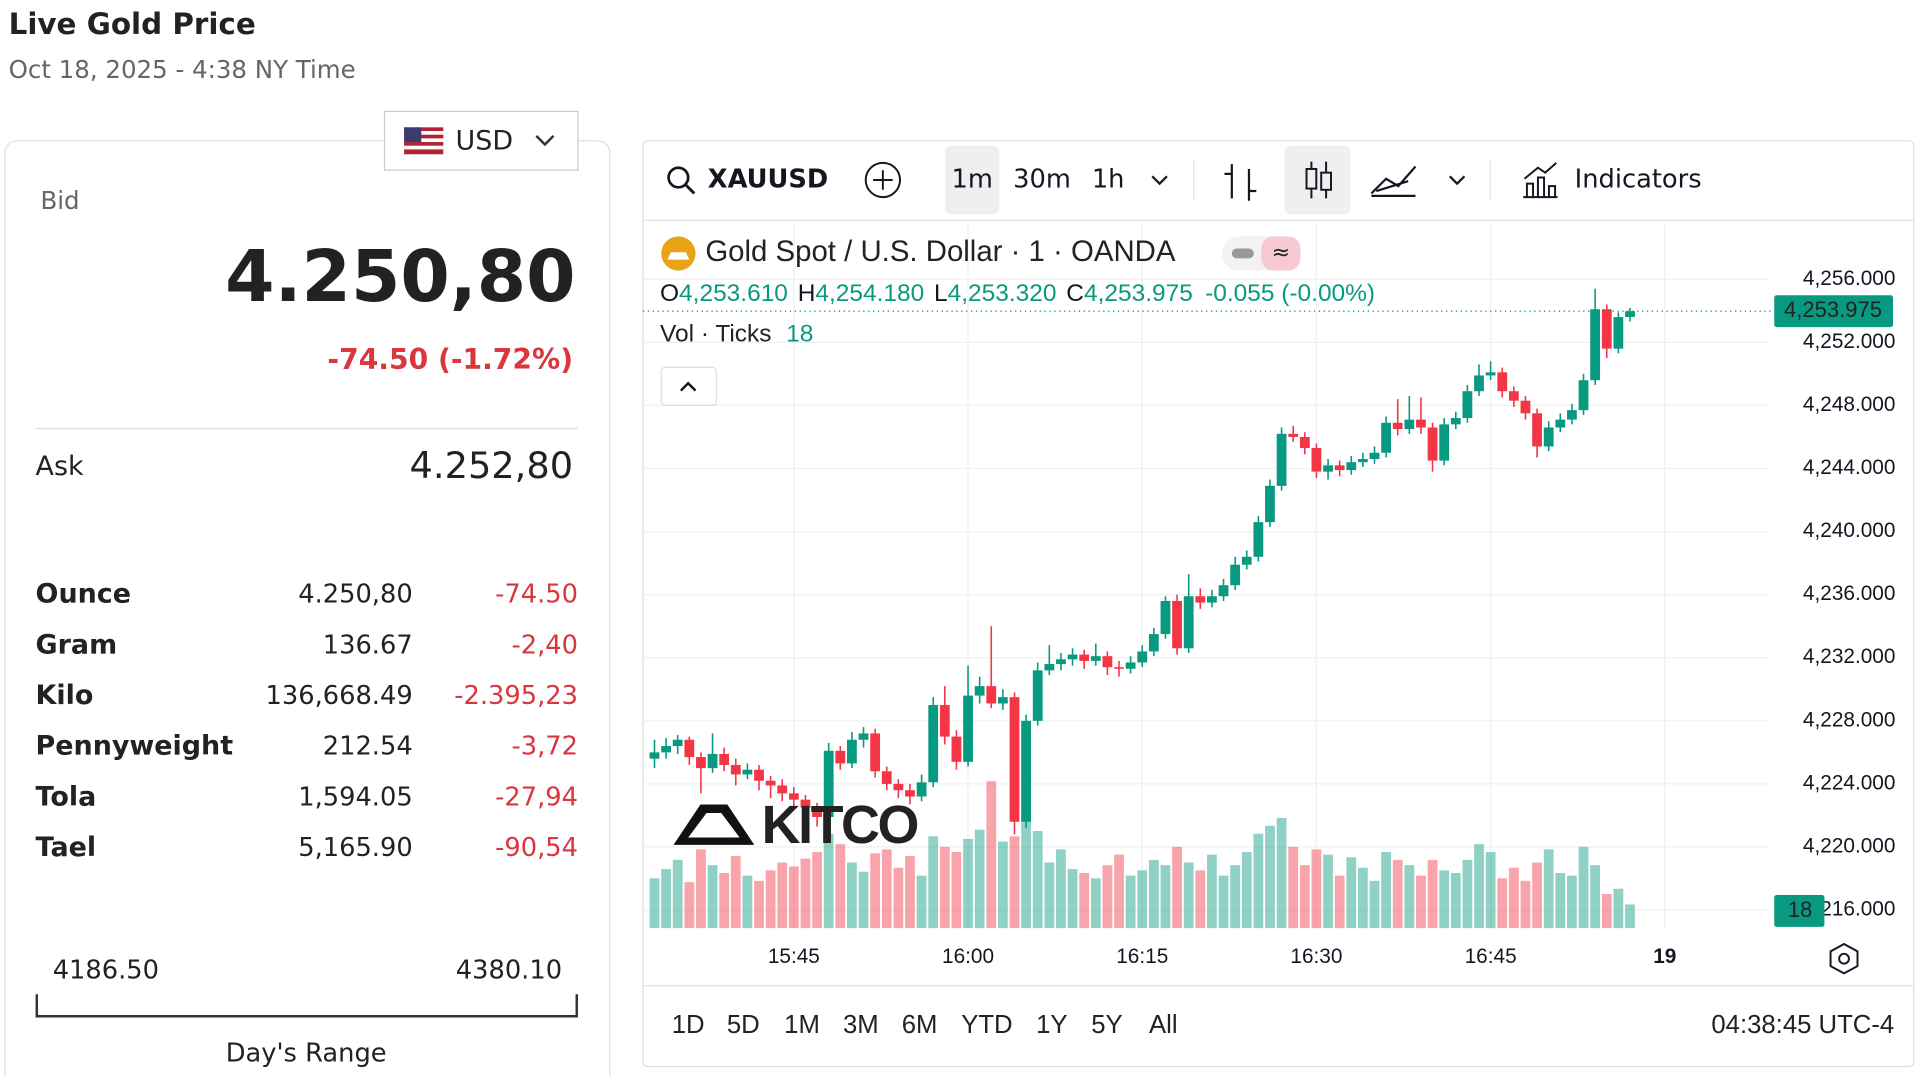 This screenshot has width=1920, height=1077. Describe the element at coordinates (941, 294) in the screenshot. I see `legend-key: L` at that location.